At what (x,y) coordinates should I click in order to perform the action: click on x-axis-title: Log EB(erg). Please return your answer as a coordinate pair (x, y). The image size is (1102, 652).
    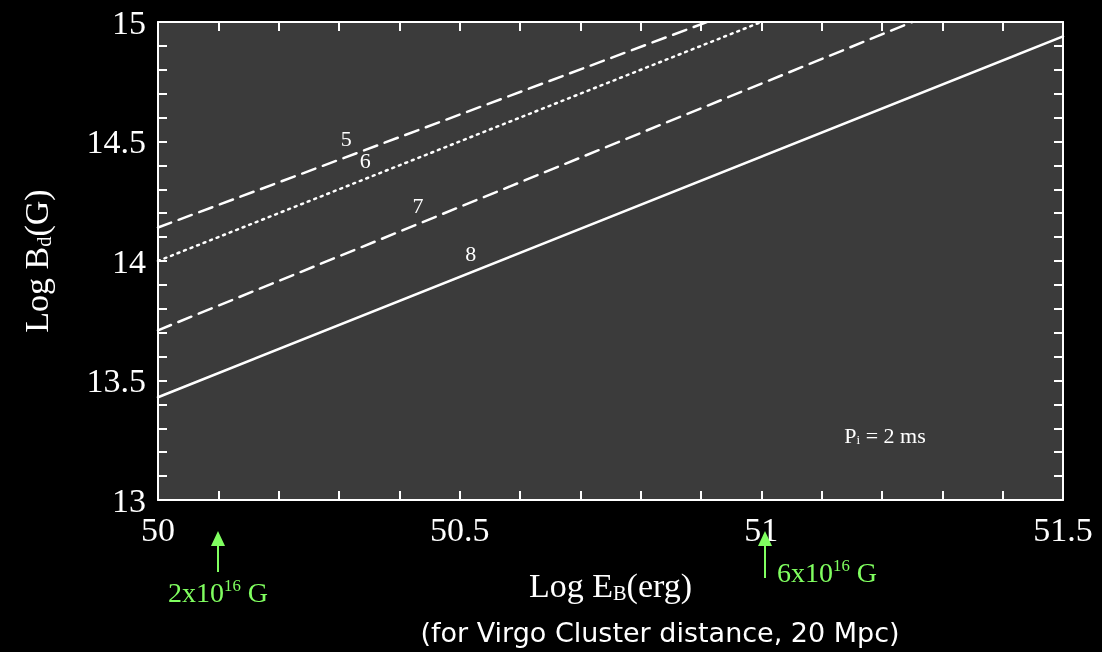
    Looking at the image, I should click on (610, 586).